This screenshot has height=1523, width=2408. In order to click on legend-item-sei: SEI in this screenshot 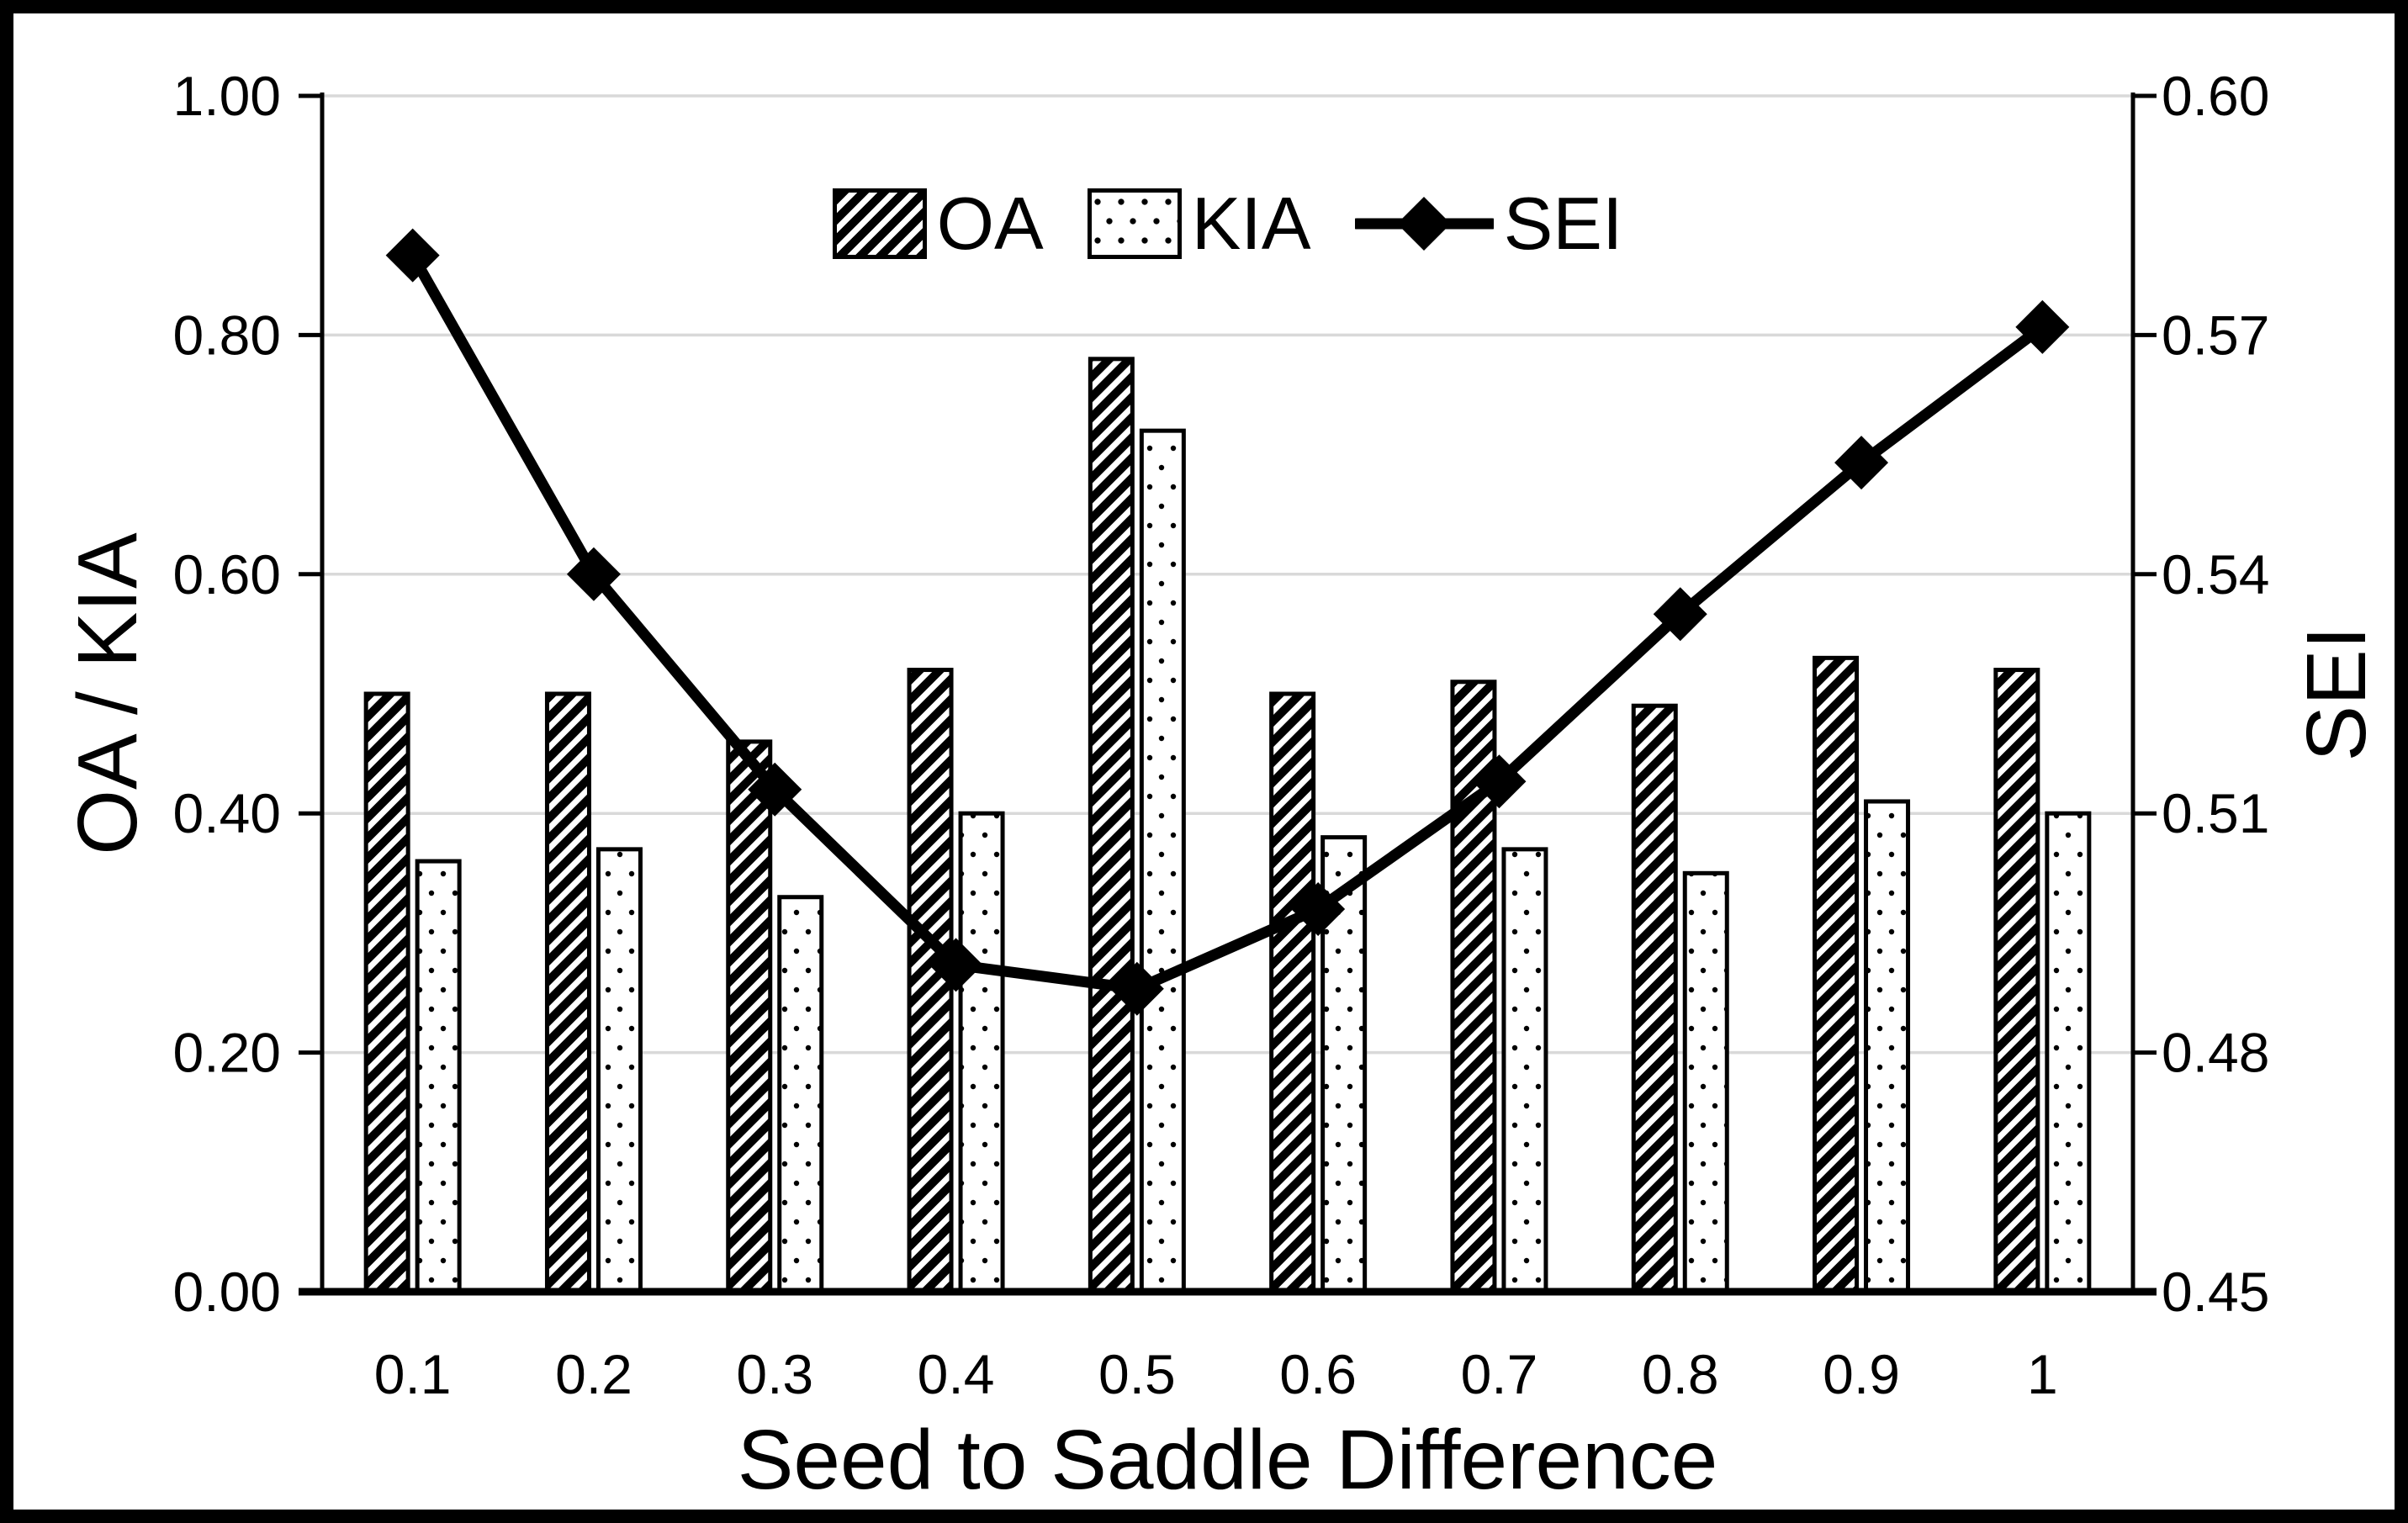, I will do `click(1488, 223)`.